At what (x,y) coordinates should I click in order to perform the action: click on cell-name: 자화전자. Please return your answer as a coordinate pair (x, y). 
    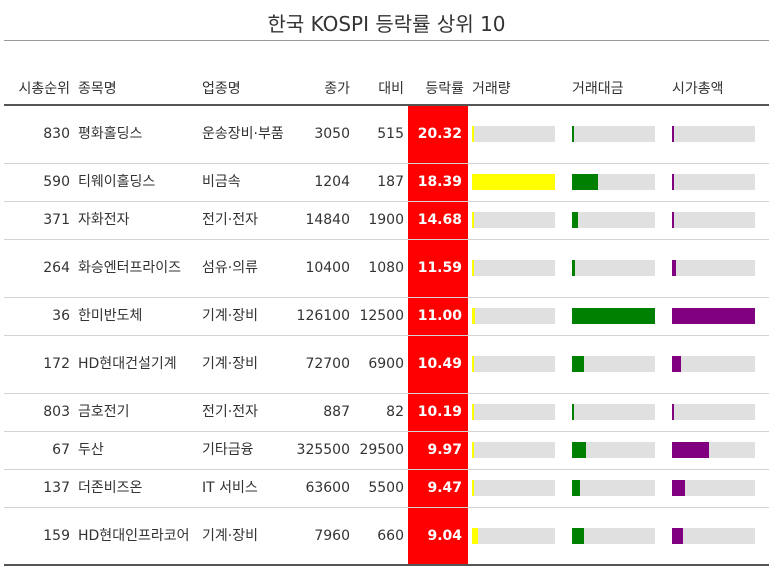
    Looking at the image, I should click on (136, 220).